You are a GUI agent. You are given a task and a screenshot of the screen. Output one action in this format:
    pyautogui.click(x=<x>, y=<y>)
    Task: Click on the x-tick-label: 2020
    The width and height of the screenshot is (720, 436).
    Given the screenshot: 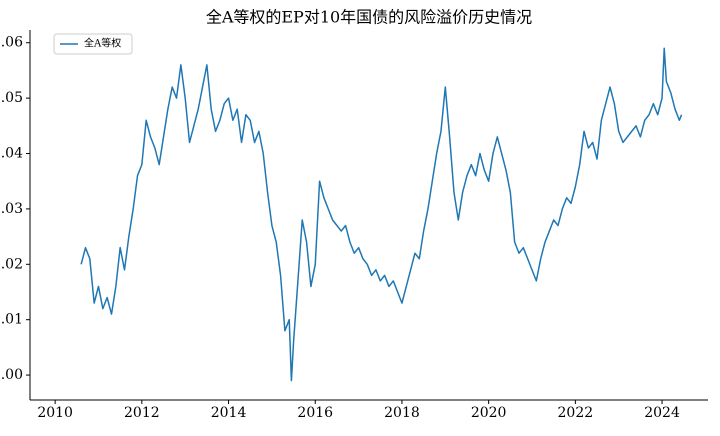 What is the action you would take?
    pyautogui.click(x=489, y=413)
    